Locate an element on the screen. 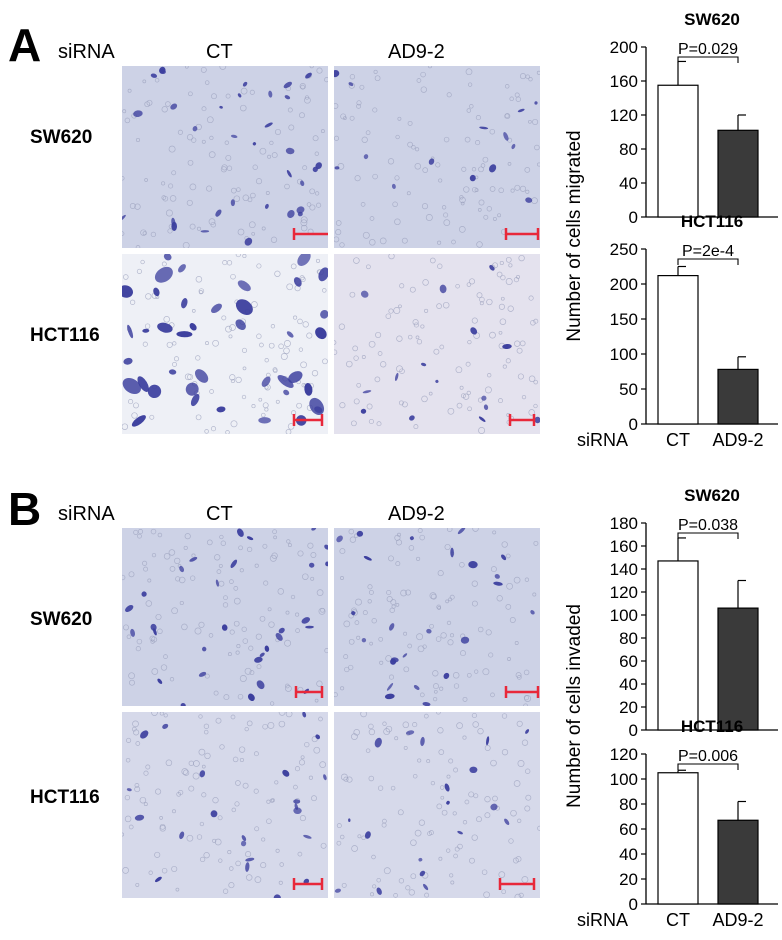  micrograph-b-hct116-ct is located at coordinates (225, 805).